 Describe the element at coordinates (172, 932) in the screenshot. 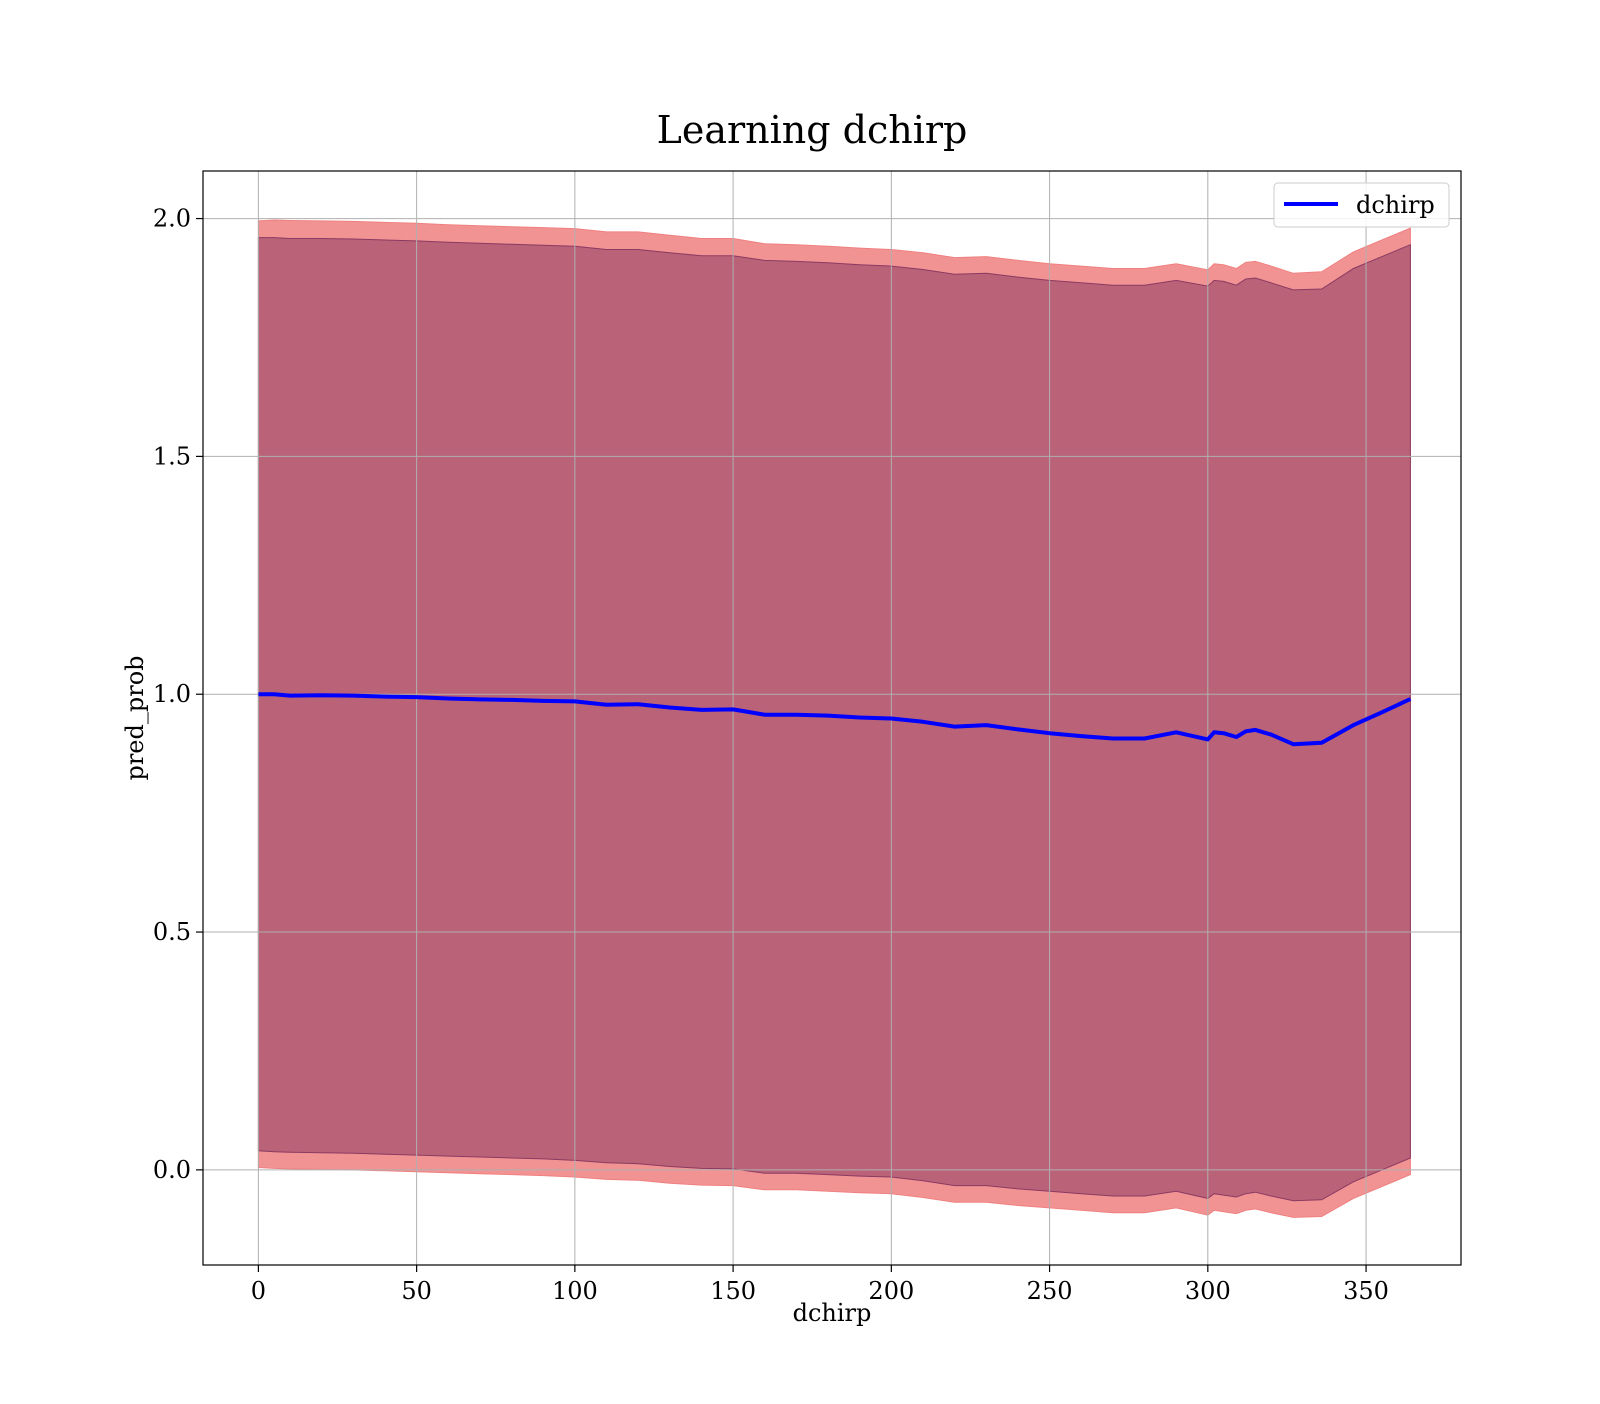

I see `y-tick-label: 0.5` at that location.